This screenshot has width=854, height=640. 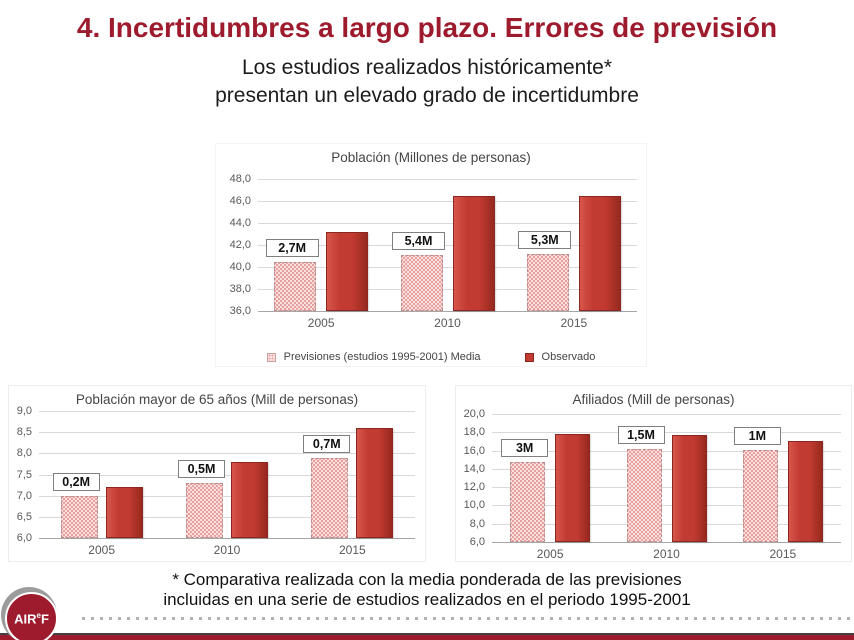 I want to click on legend-swatch-forecast-icon, so click(x=271, y=357).